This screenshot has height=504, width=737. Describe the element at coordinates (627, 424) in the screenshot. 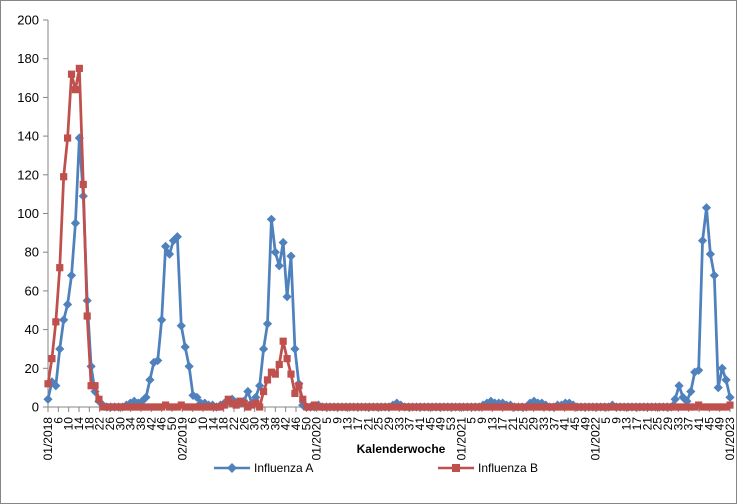

I see `x-tick-label: 13` at that location.